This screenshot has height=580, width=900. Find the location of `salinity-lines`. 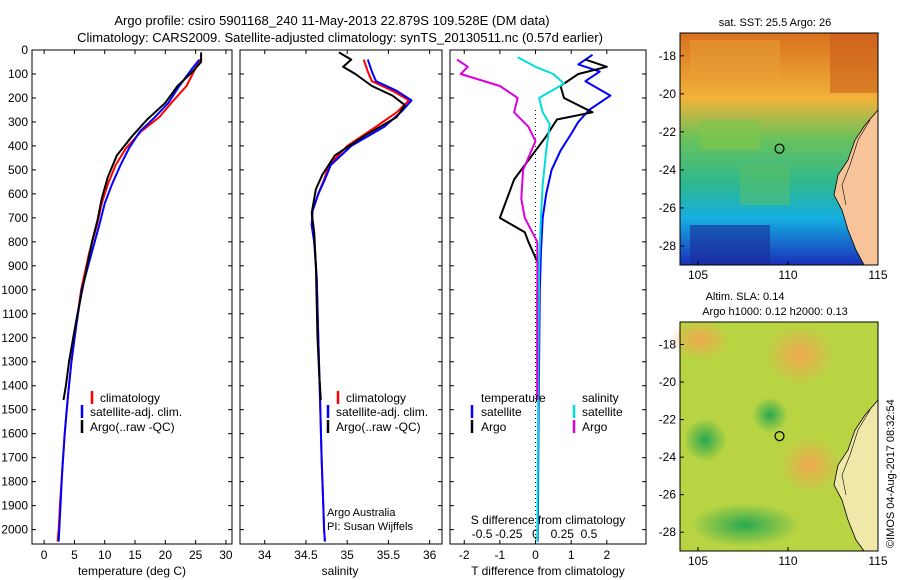

salinity-lines is located at coordinates (361, 296).